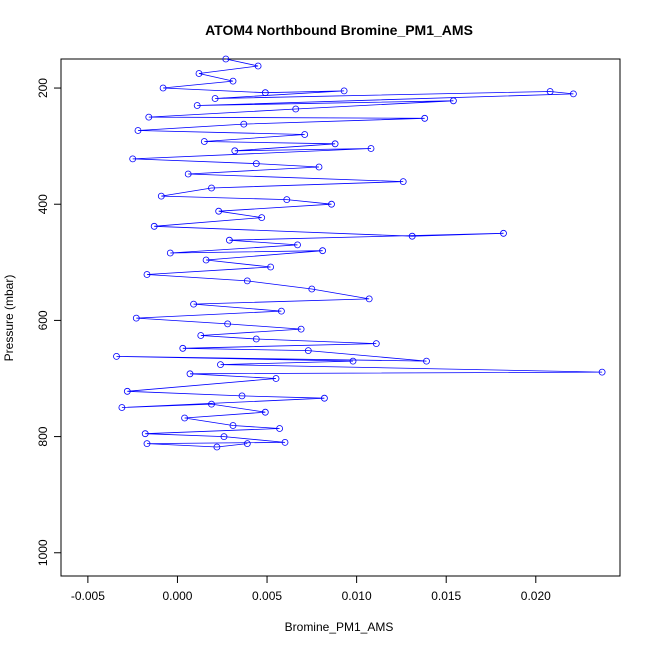 This screenshot has height=650, width=650. Describe the element at coordinates (43, 552) in the screenshot. I see `y-tick-label: 1000` at that location.